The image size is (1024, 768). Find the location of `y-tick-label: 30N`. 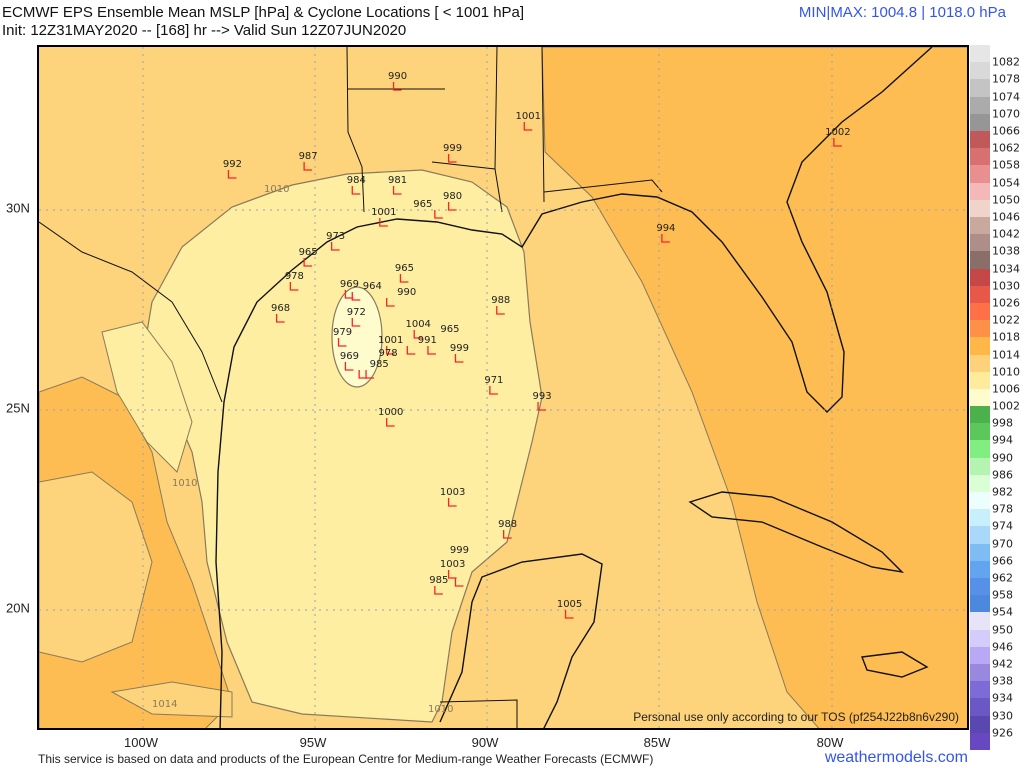

y-tick-label: 30N is located at coordinates (18, 208).